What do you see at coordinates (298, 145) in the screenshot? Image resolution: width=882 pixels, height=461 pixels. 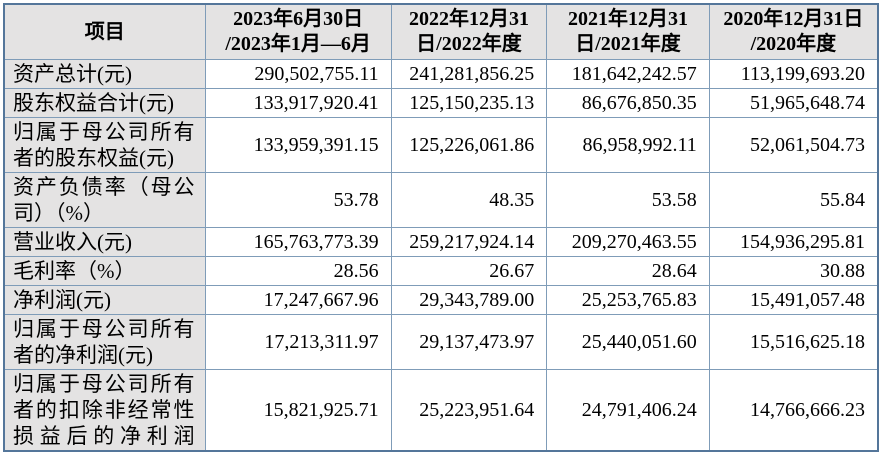 I see `cell-value: 133,959,391.15` at bounding box center [298, 145].